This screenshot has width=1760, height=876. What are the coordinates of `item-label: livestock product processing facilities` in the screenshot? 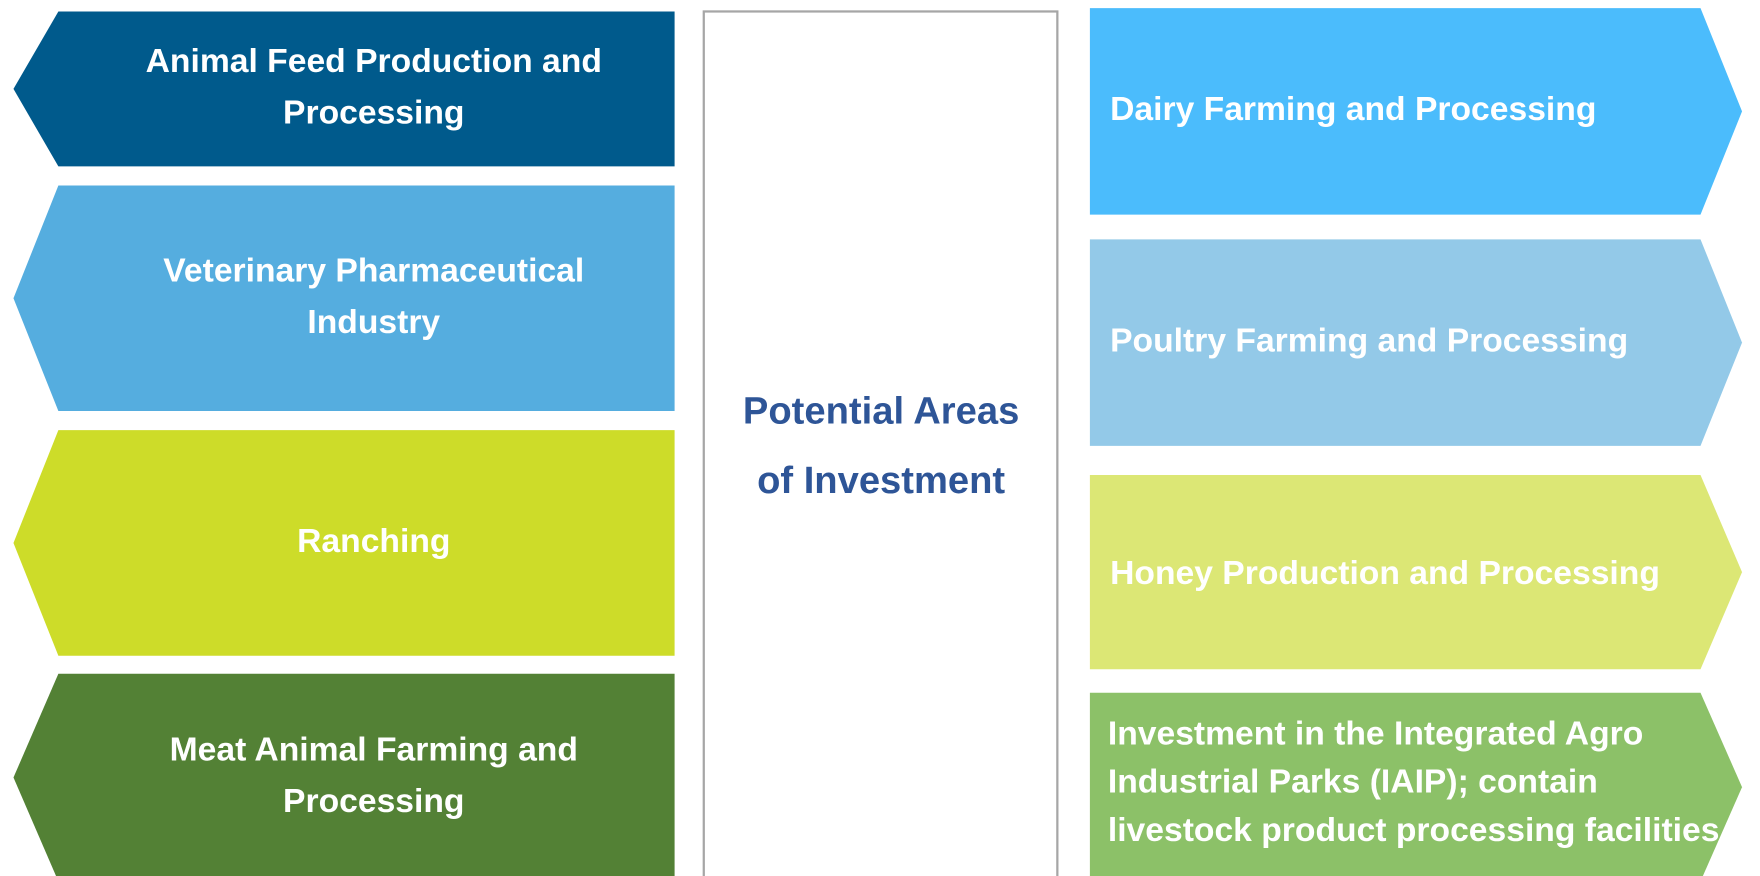 It's located at (1414, 830).